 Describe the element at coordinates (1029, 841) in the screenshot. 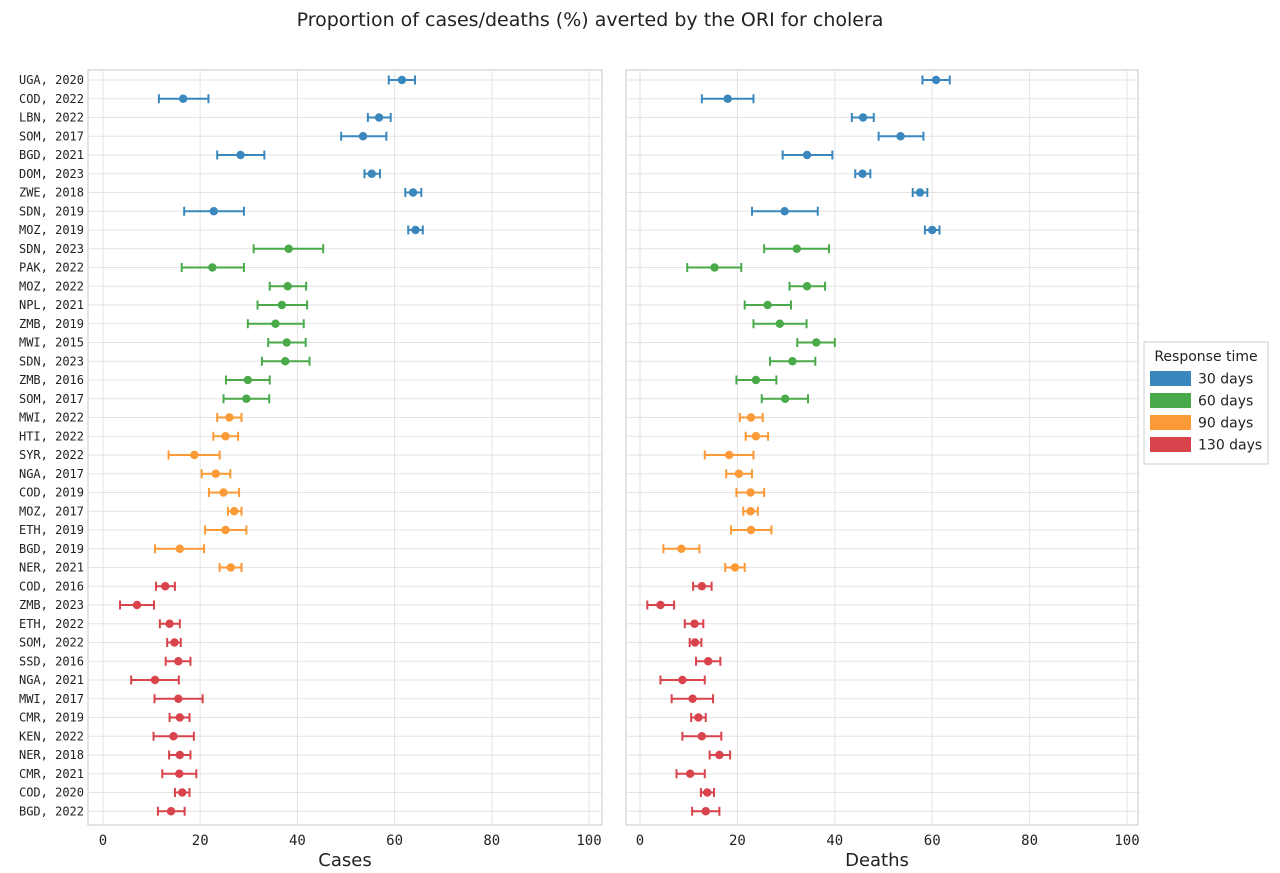

I see `x-tick-label: 80` at that location.